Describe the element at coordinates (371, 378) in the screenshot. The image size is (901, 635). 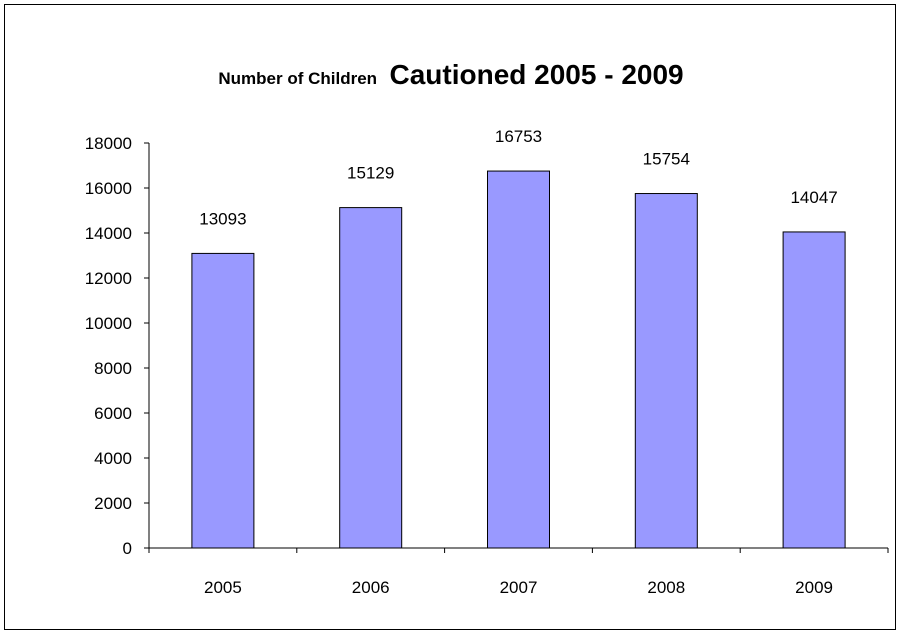
I see `bar-2006` at that location.